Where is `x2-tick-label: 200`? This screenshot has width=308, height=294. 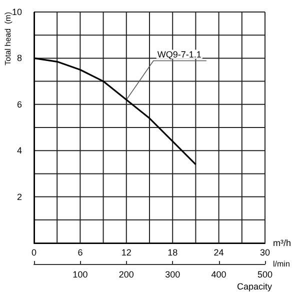 x2-tick-label: 200 is located at coordinates (126, 275).